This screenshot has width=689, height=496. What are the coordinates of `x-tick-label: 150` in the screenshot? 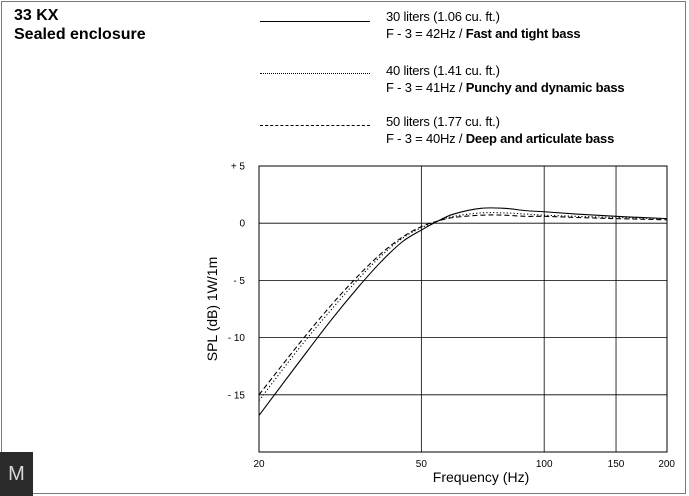 It's located at (616, 464).